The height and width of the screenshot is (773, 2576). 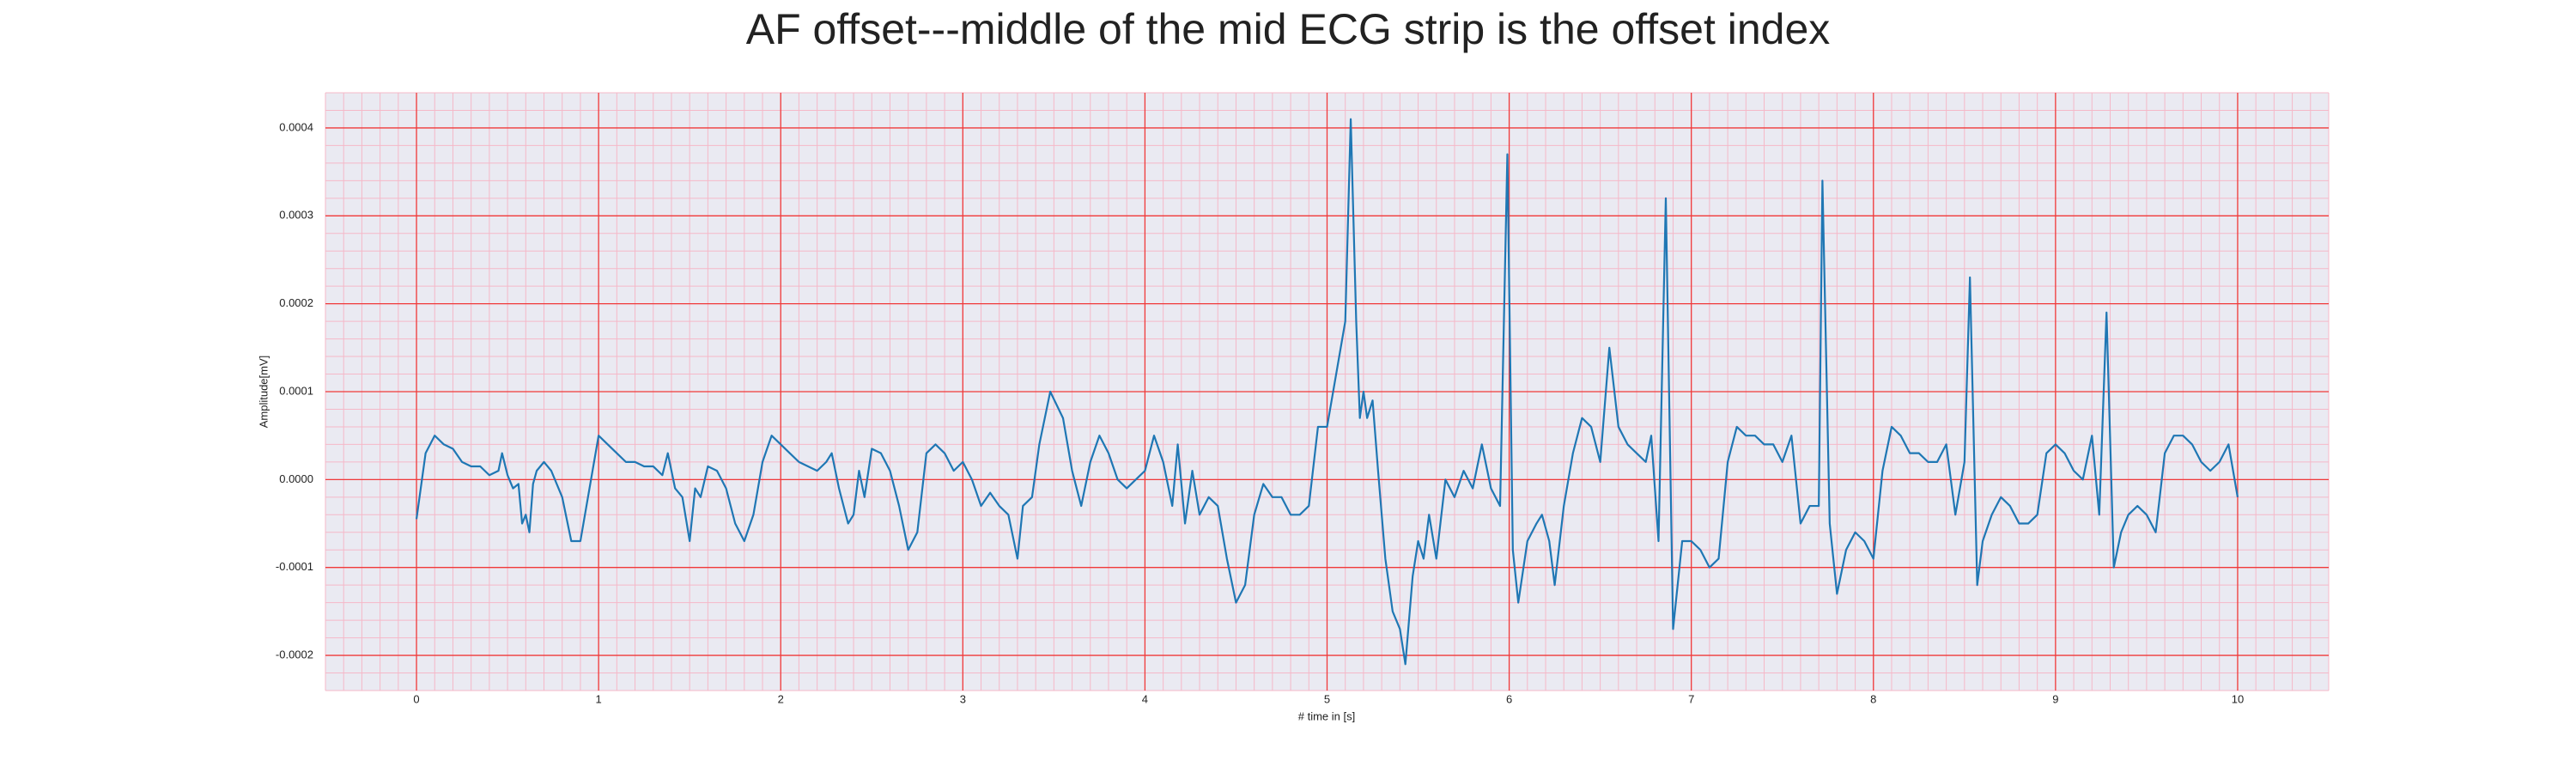 I want to click on y-axis-label: Amplitude[mV], so click(x=263, y=392).